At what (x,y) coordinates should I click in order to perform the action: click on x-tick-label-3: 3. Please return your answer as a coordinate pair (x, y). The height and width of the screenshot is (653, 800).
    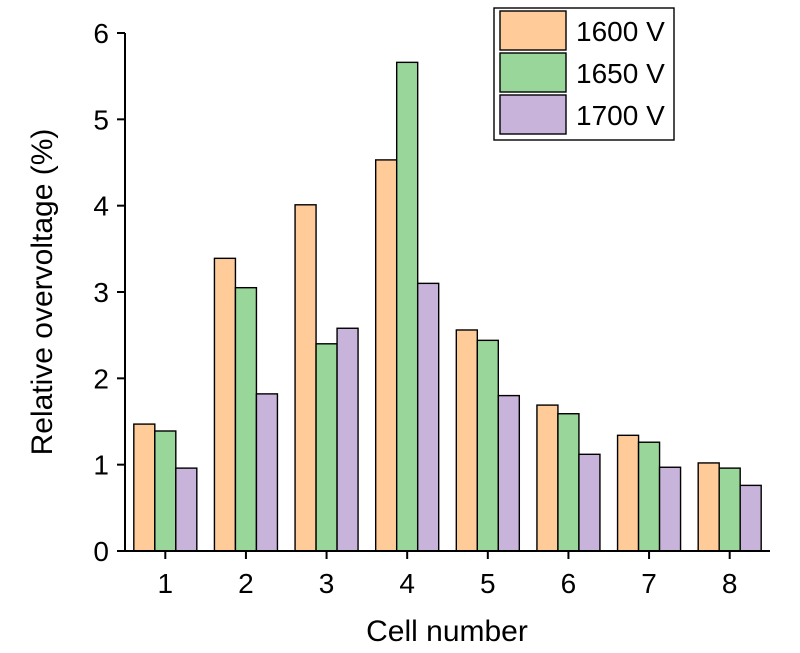
    Looking at the image, I should click on (327, 583).